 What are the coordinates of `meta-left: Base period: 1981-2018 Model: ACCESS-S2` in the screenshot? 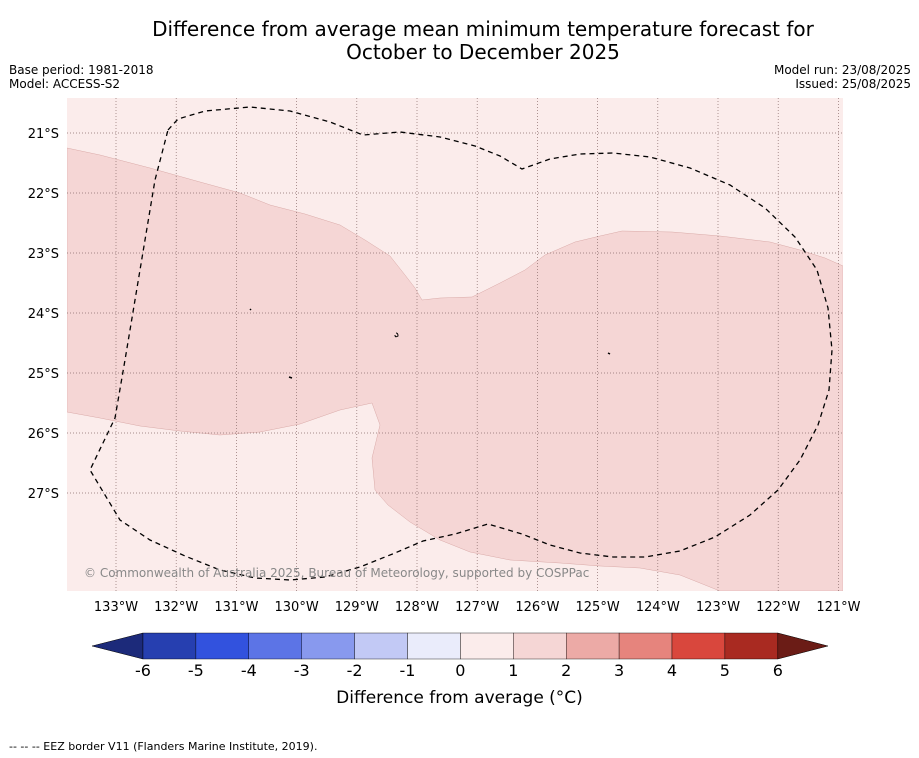 It's located at (81, 77).